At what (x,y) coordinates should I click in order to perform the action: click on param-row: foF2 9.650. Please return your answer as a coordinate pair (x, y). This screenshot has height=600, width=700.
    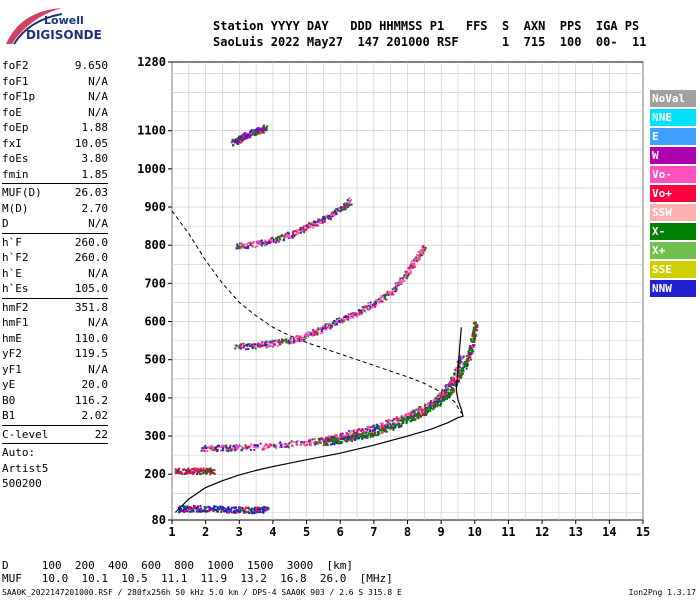
    Looking at the image, I should click on (55, 66).